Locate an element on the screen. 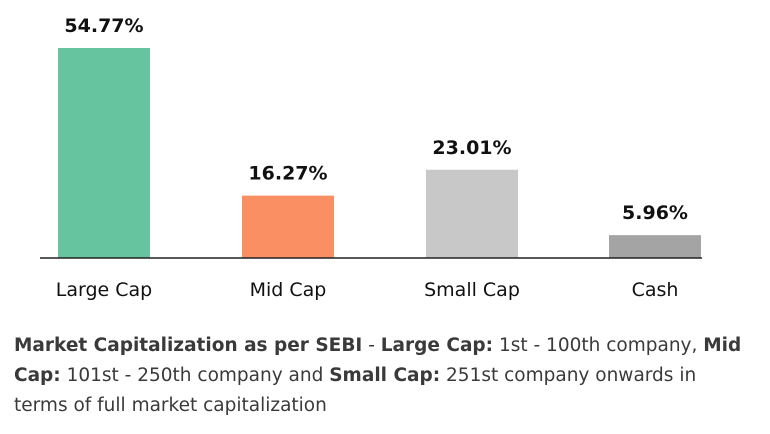  bar-mid-cap is located at coordinates (288, 226).